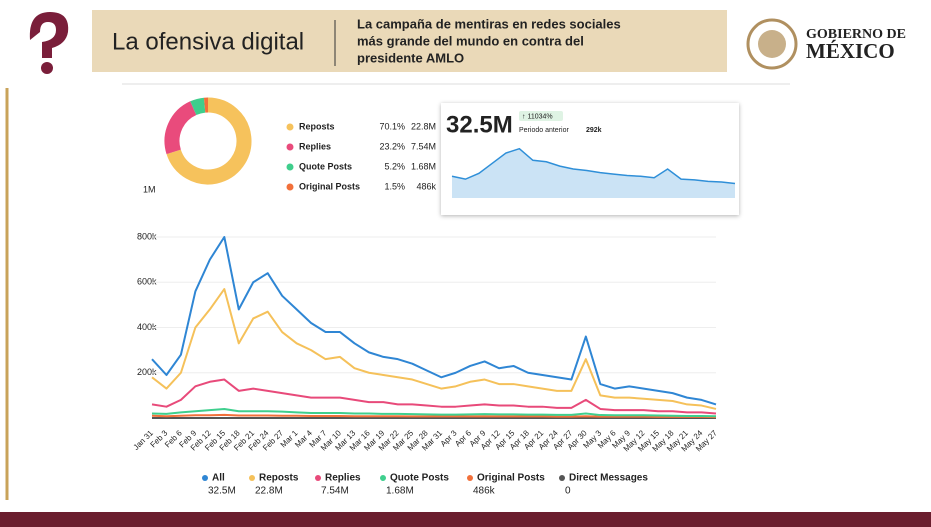 Image resolution: width=931 pixels, height=527 pixels. I want to click on kpi-value: 32.5M, so click(479, 124).